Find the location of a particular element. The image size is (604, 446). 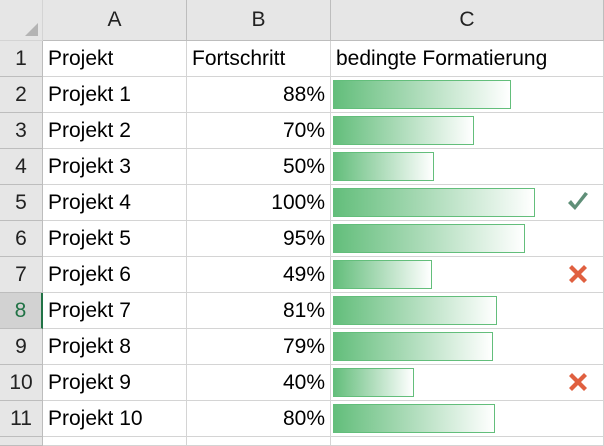

project-name-cell: Projekt 6 is located at coordinates (115, 275).